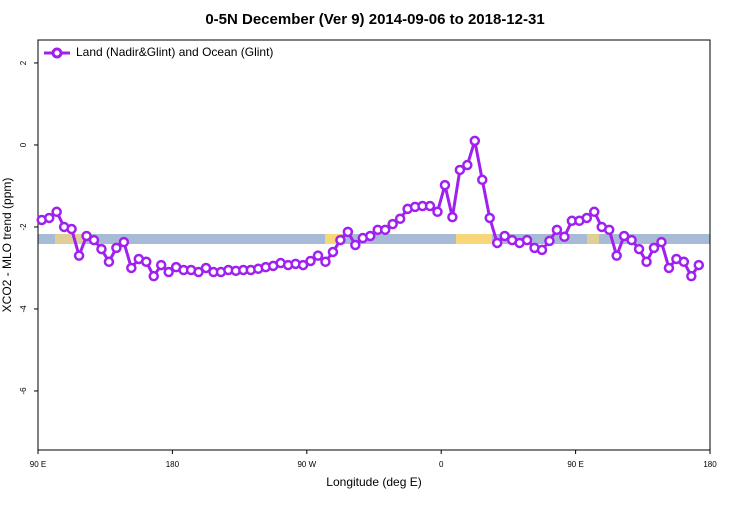 This screenshot has height=505, width=750. I want to click on legend-marker, so click(57, 53).